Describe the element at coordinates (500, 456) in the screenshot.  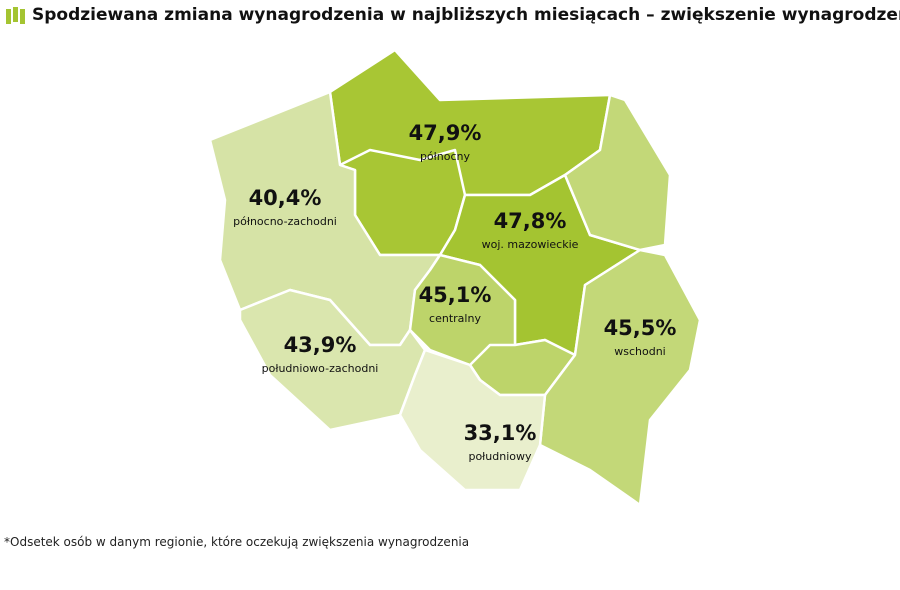
I see `region-name: południowy` at that location.